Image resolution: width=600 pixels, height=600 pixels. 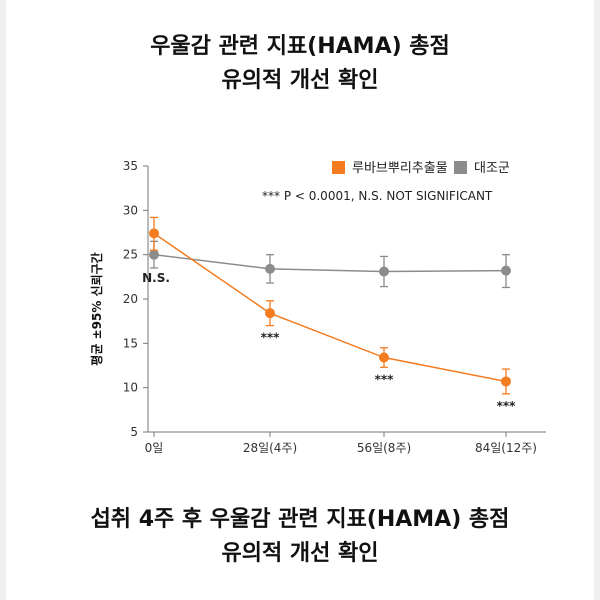 I want to click on y-axis-label: 평균 ±95% 신뢰구간, so click(x=96, y=308).